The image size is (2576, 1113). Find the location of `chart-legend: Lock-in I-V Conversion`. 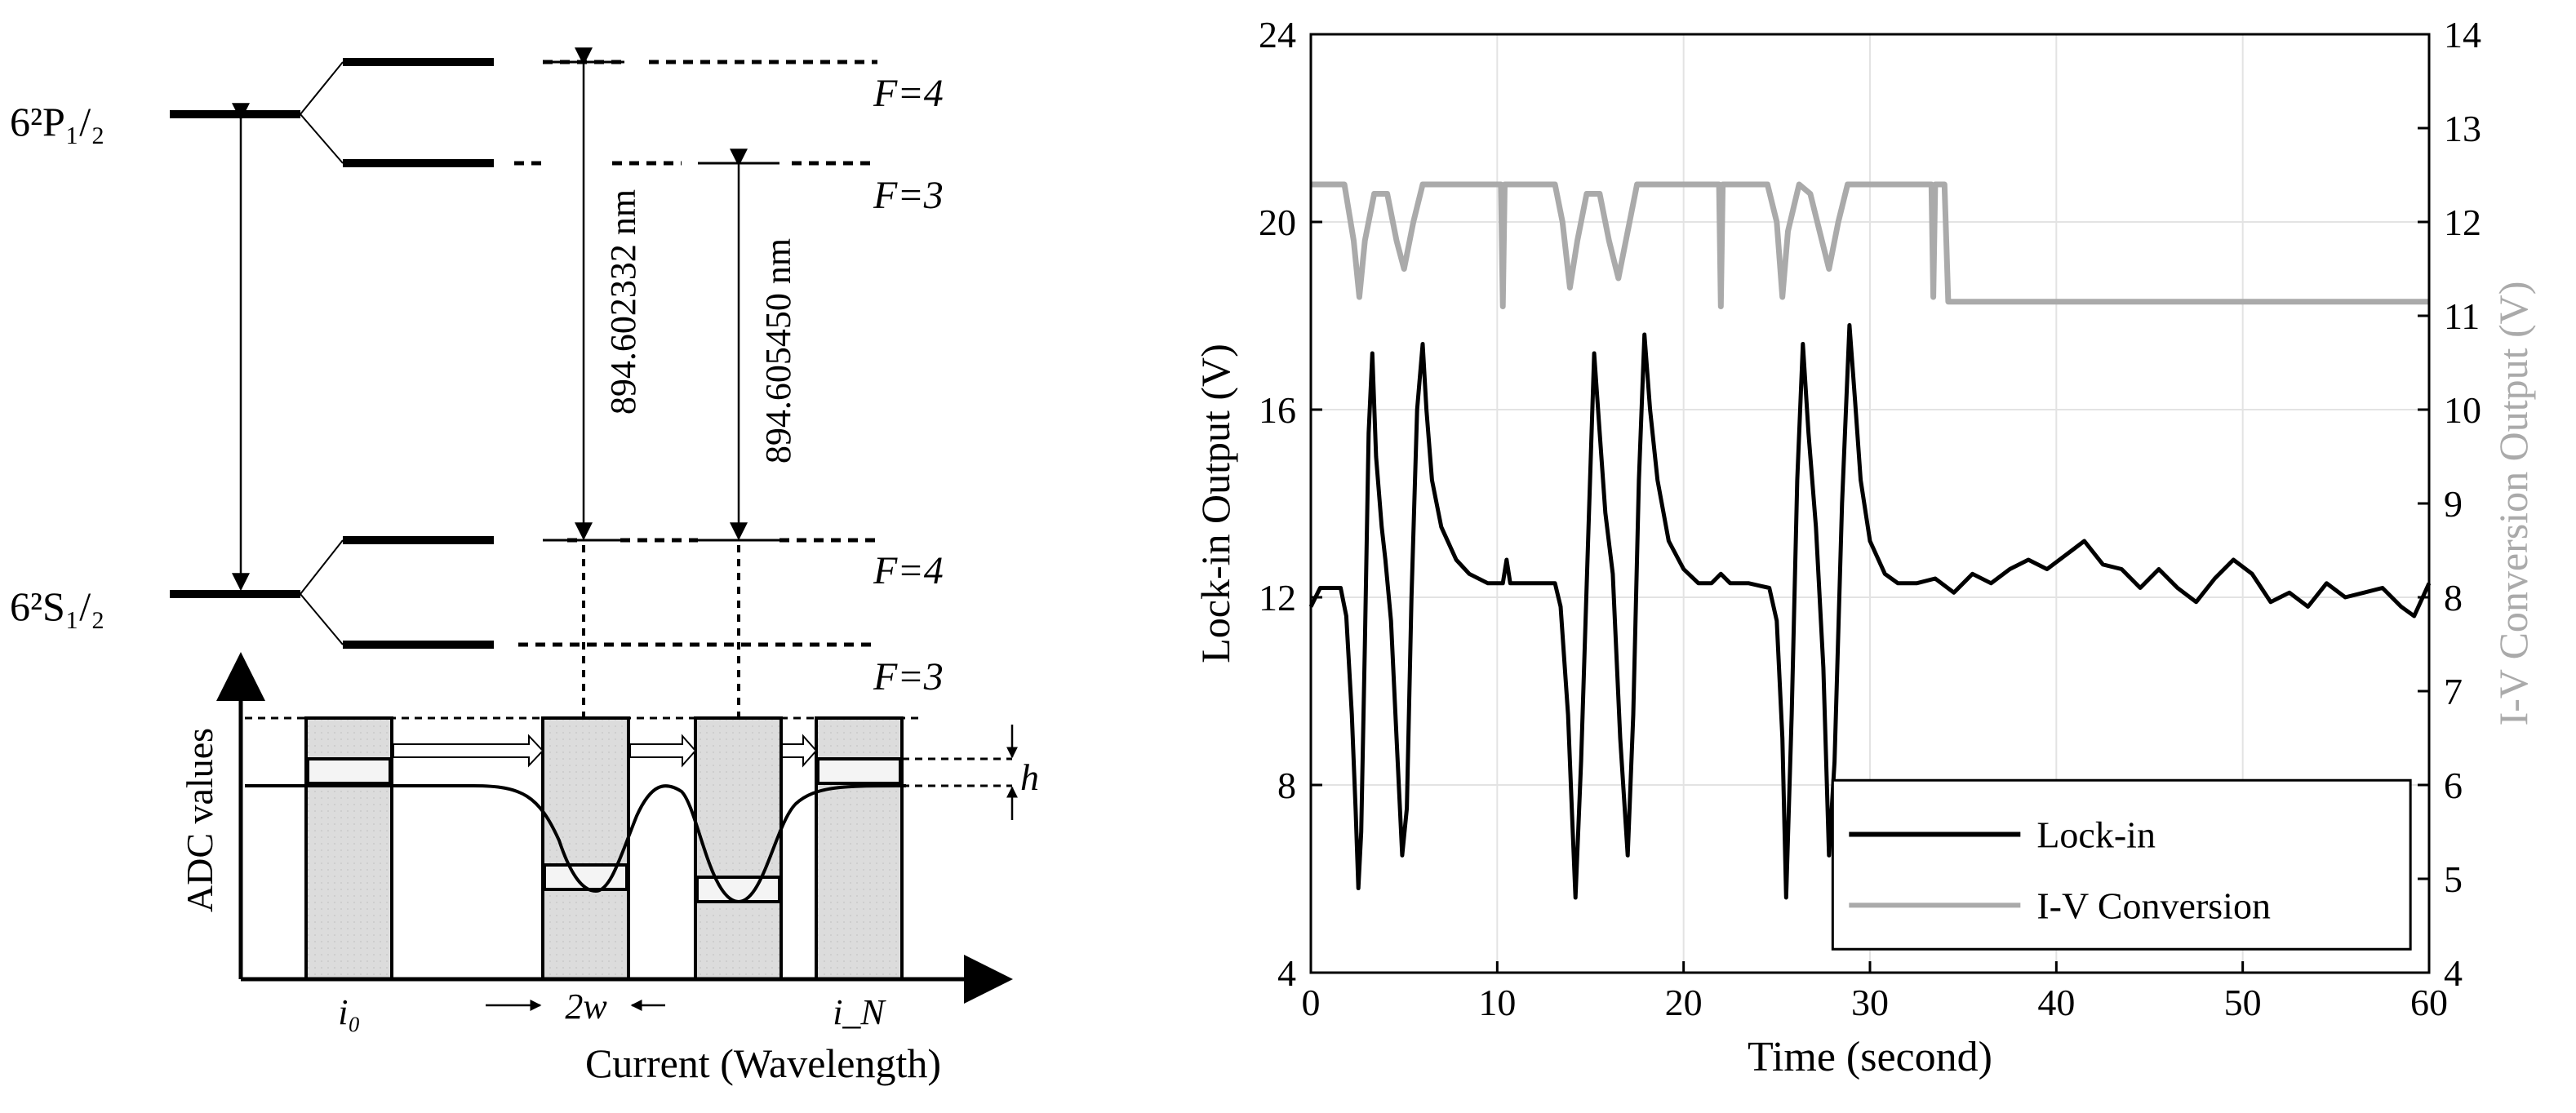

chart-legend: Lock-in I-V Conversion is located at coordinates (2121, 865).